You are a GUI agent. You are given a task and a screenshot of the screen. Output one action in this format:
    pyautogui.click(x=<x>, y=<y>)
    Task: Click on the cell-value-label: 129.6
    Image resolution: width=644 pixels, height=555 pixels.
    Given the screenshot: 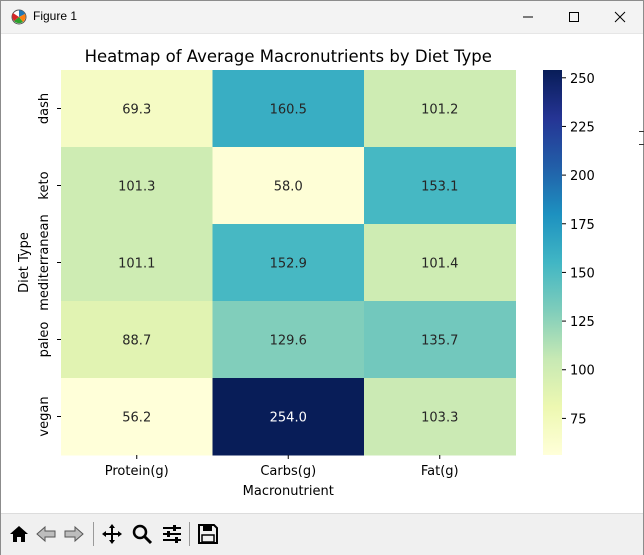 What is the action you would take?
    pyautogui.click(x=288, y=341)
    